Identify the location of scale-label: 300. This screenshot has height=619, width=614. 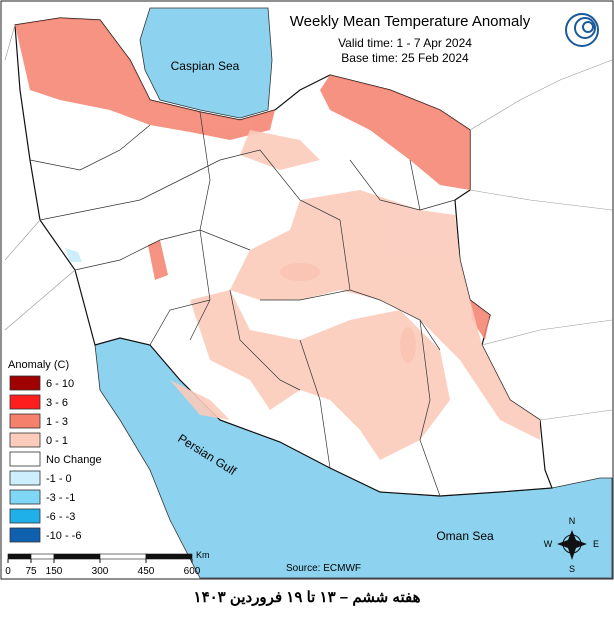
(100, 571).